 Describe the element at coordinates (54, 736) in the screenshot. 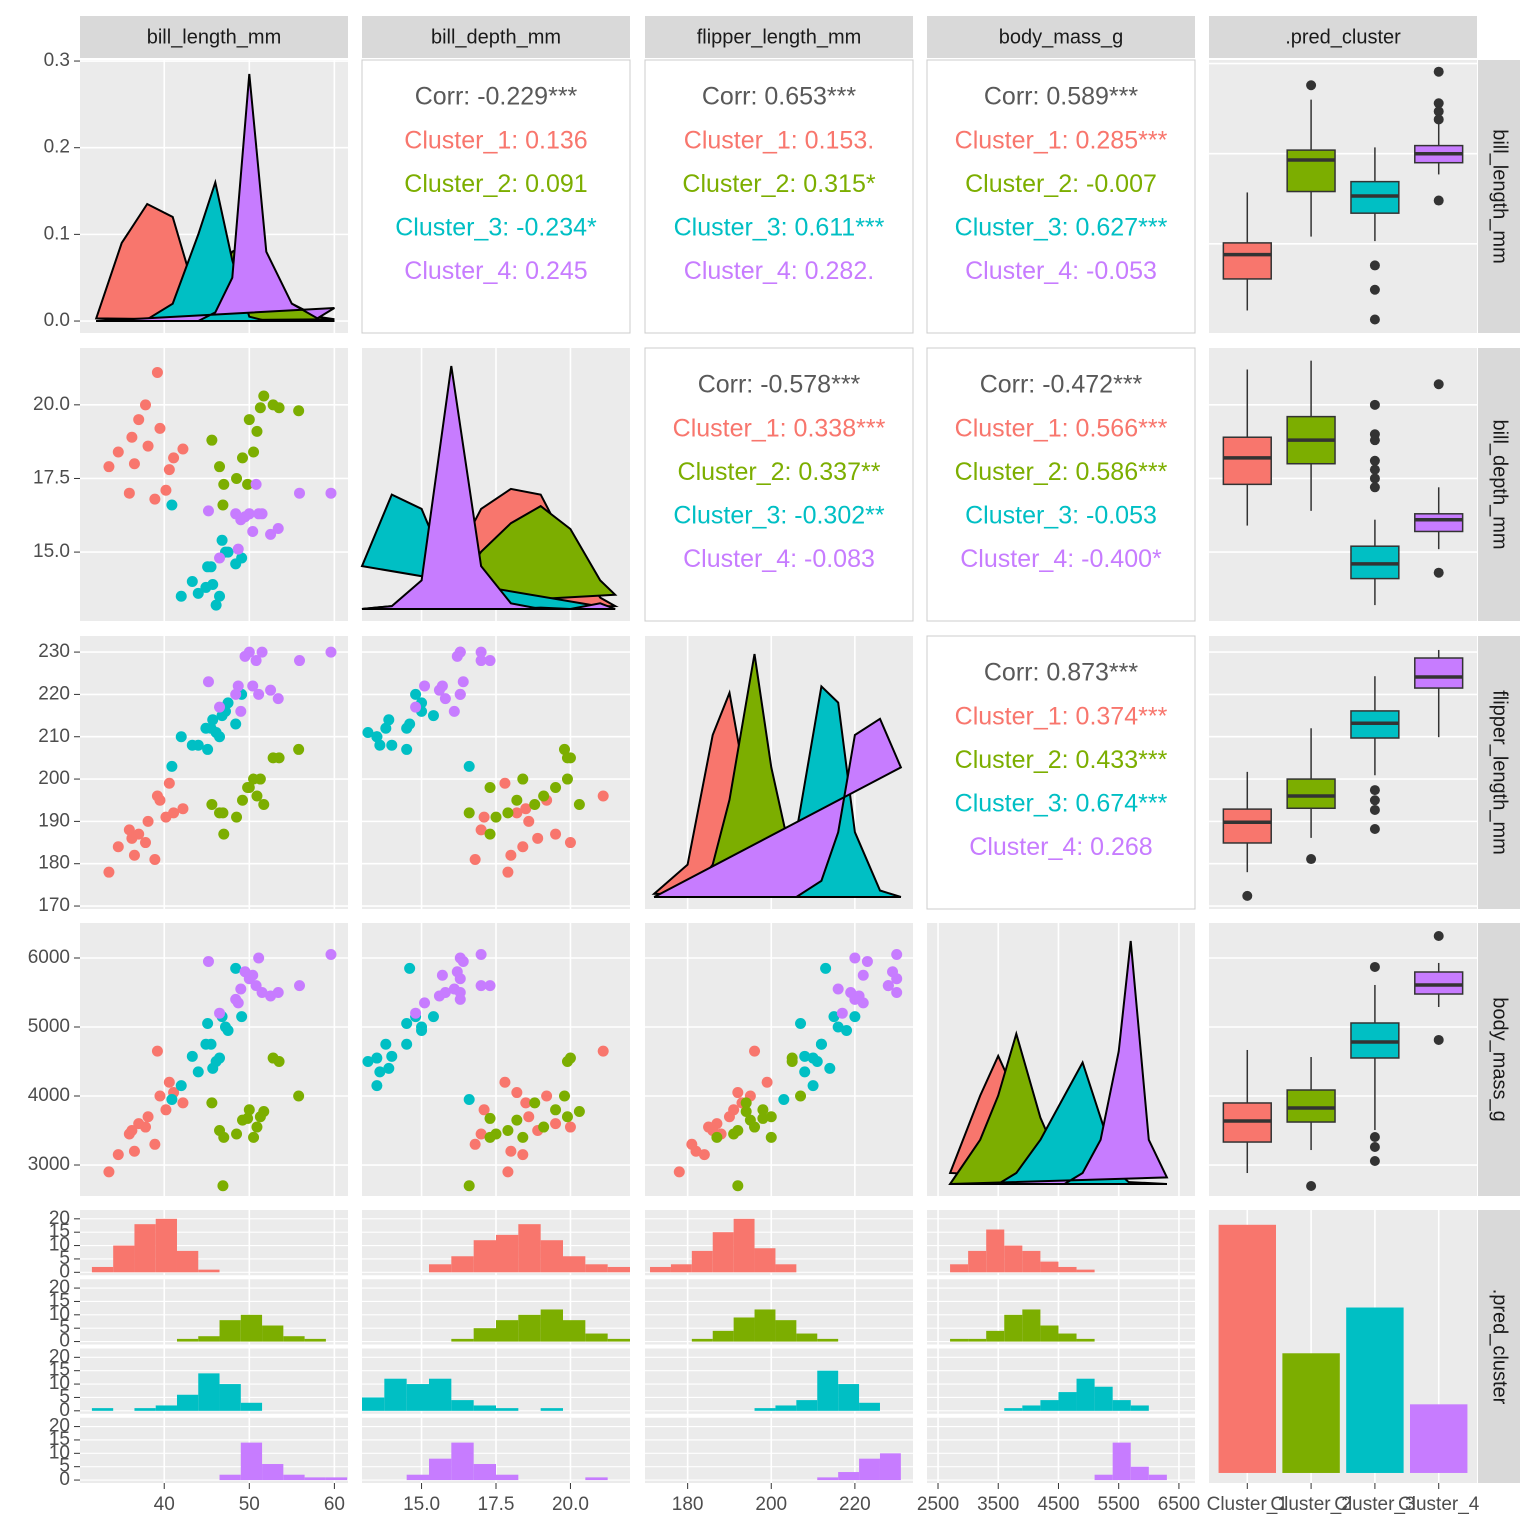

I see `y-tick-label: 210` at that location.